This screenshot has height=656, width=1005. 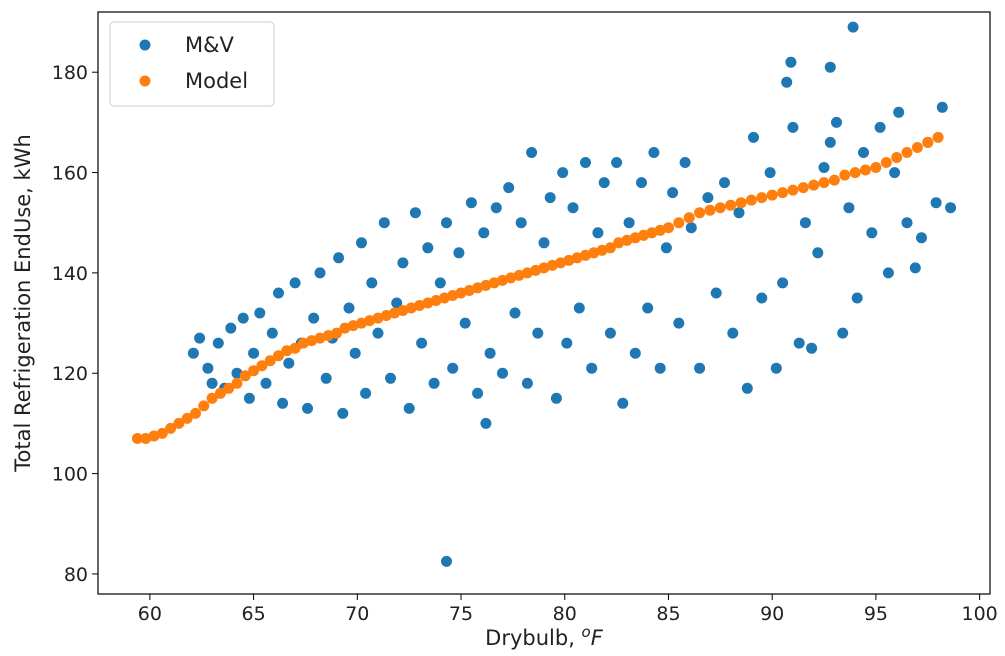 I want to click on x-tick-label: 70, so click(x=357, y=614).